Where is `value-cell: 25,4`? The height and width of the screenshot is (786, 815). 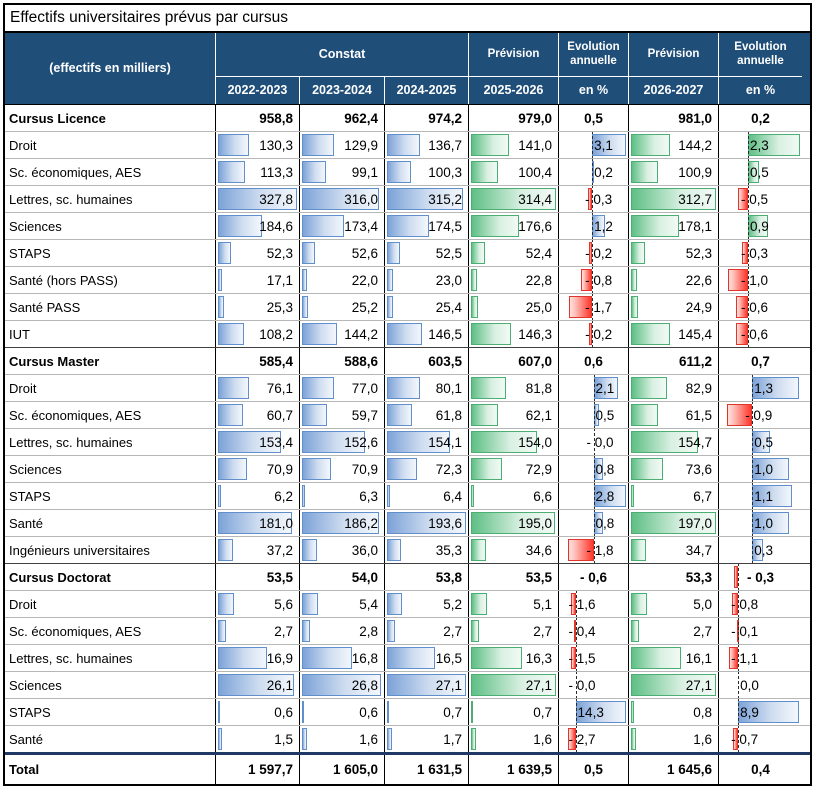
value-cell: 25,4 is located at coordinates (426, 307).